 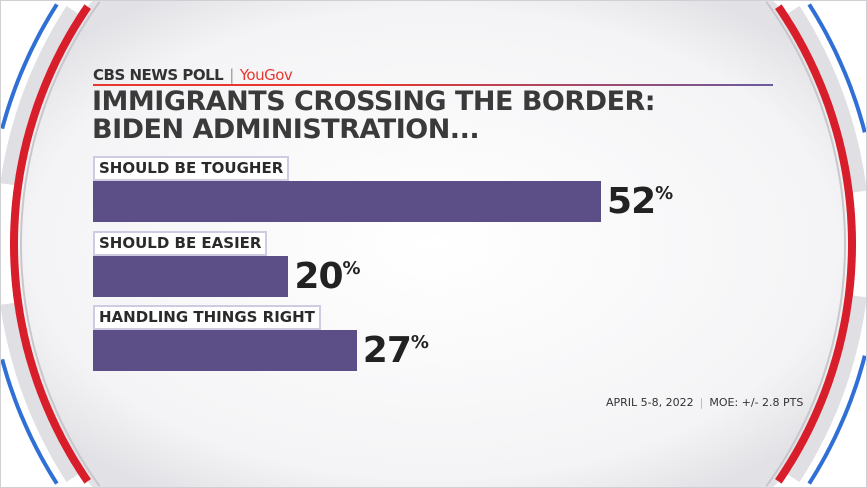 What do you see at coordinates (158, 75) in the screenshot?
I see `cbs-logo: CBS NEWS POLL` at bounding box center [158, 75].